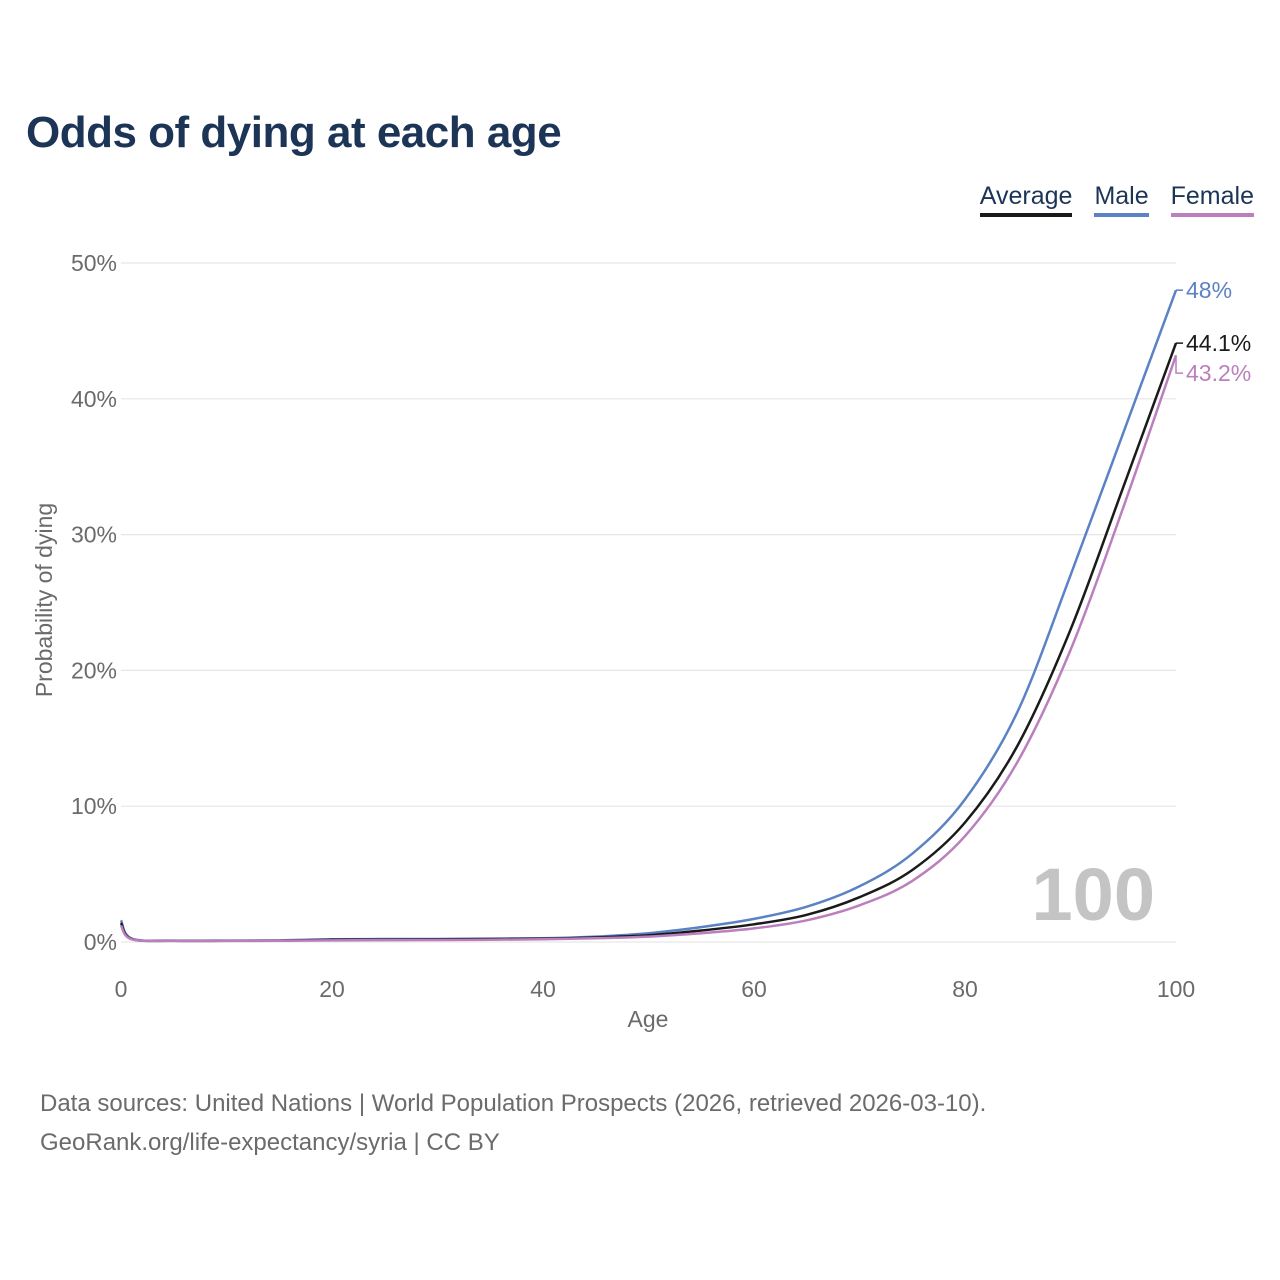  Describe the element at coordinates (1093, 894) in the screenshot. I see `year-watermark: 100` at that location.